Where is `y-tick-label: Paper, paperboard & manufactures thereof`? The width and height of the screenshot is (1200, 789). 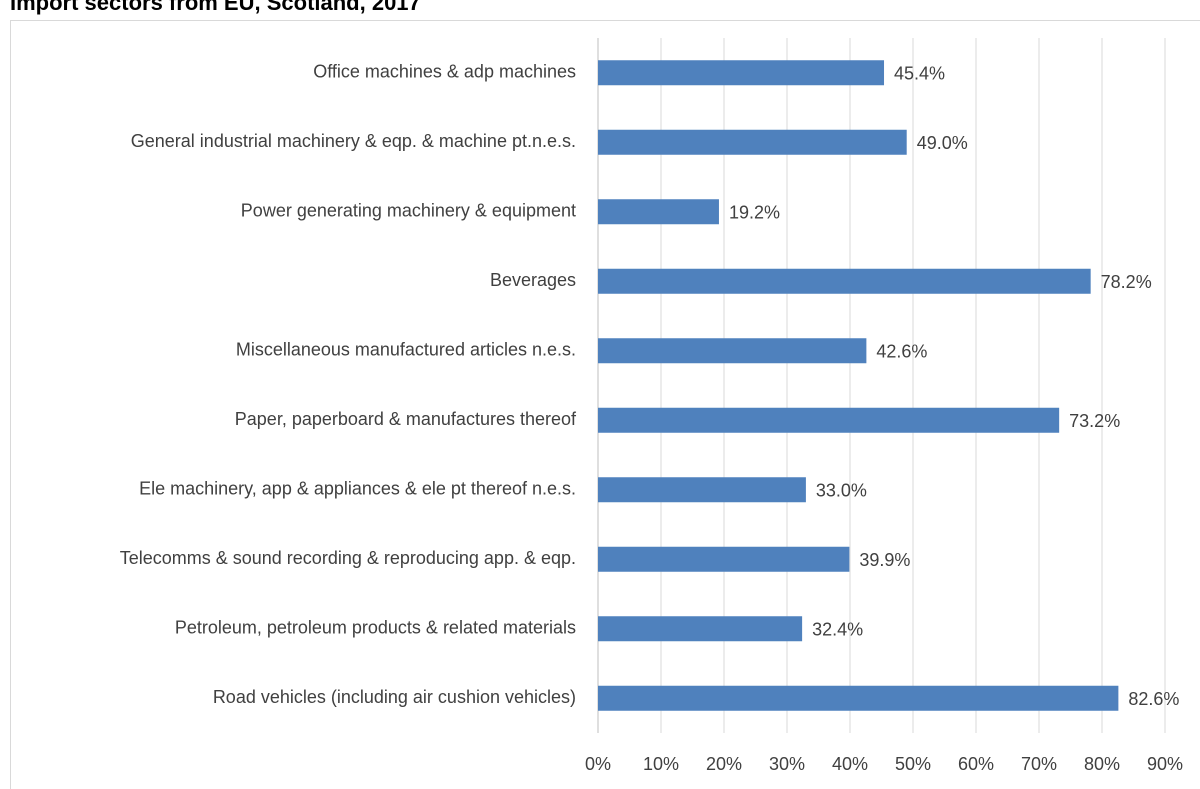 y-tick-label: Paper, paperboard & manufactures thereof is located at coordinates (406, 419).